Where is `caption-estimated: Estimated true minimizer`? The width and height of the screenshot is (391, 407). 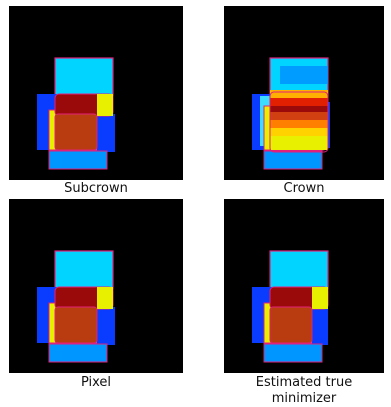 caption-estimated: Estimated true minimizer is located at coordinates (304, 390).